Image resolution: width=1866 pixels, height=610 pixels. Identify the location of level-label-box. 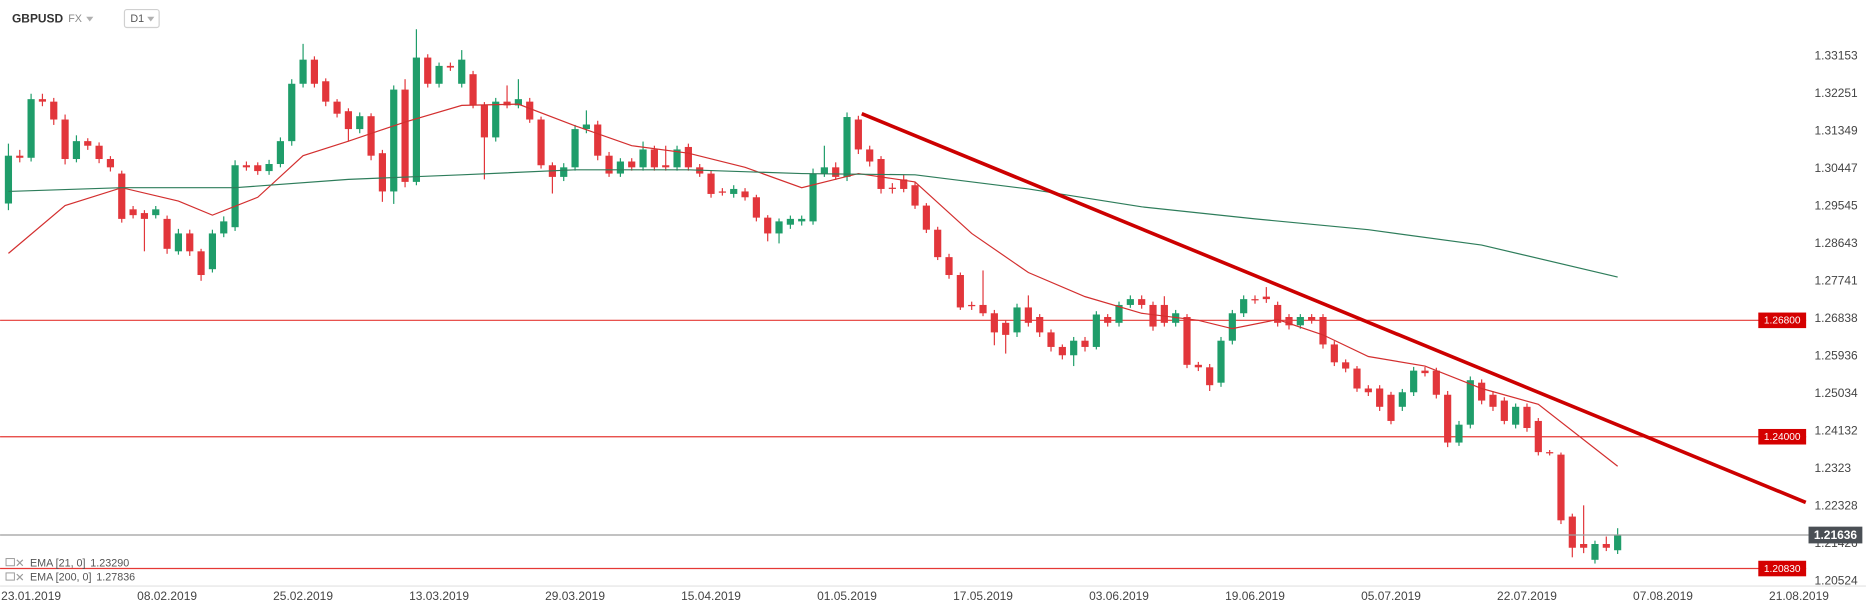
(1782, 568).